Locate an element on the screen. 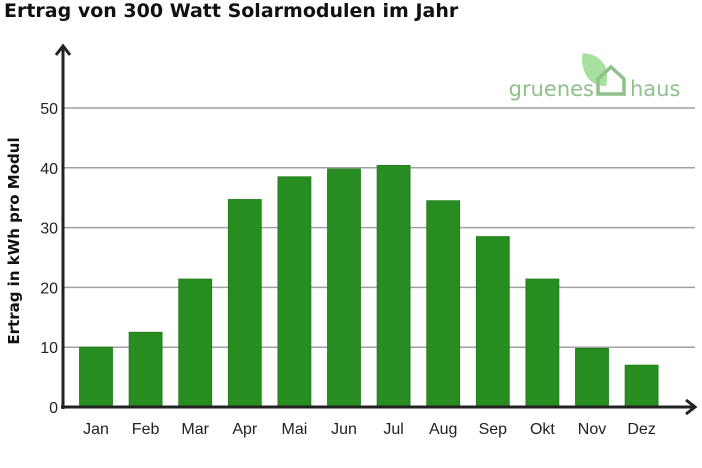 The height and width of the screenshot is (468, 702). y-tick-label: 40 is located at coordinates (49, 169).